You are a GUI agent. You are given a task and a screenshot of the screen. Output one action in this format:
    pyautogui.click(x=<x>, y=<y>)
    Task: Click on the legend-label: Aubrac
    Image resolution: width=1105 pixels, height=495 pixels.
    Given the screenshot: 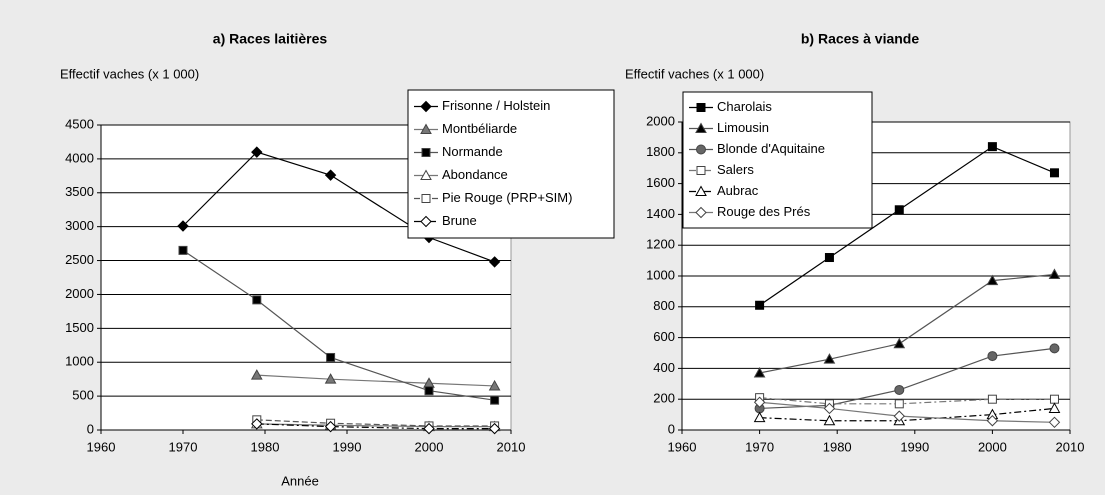 What is the action you would take?
    pyautogui.click(x=738, y=190)
    